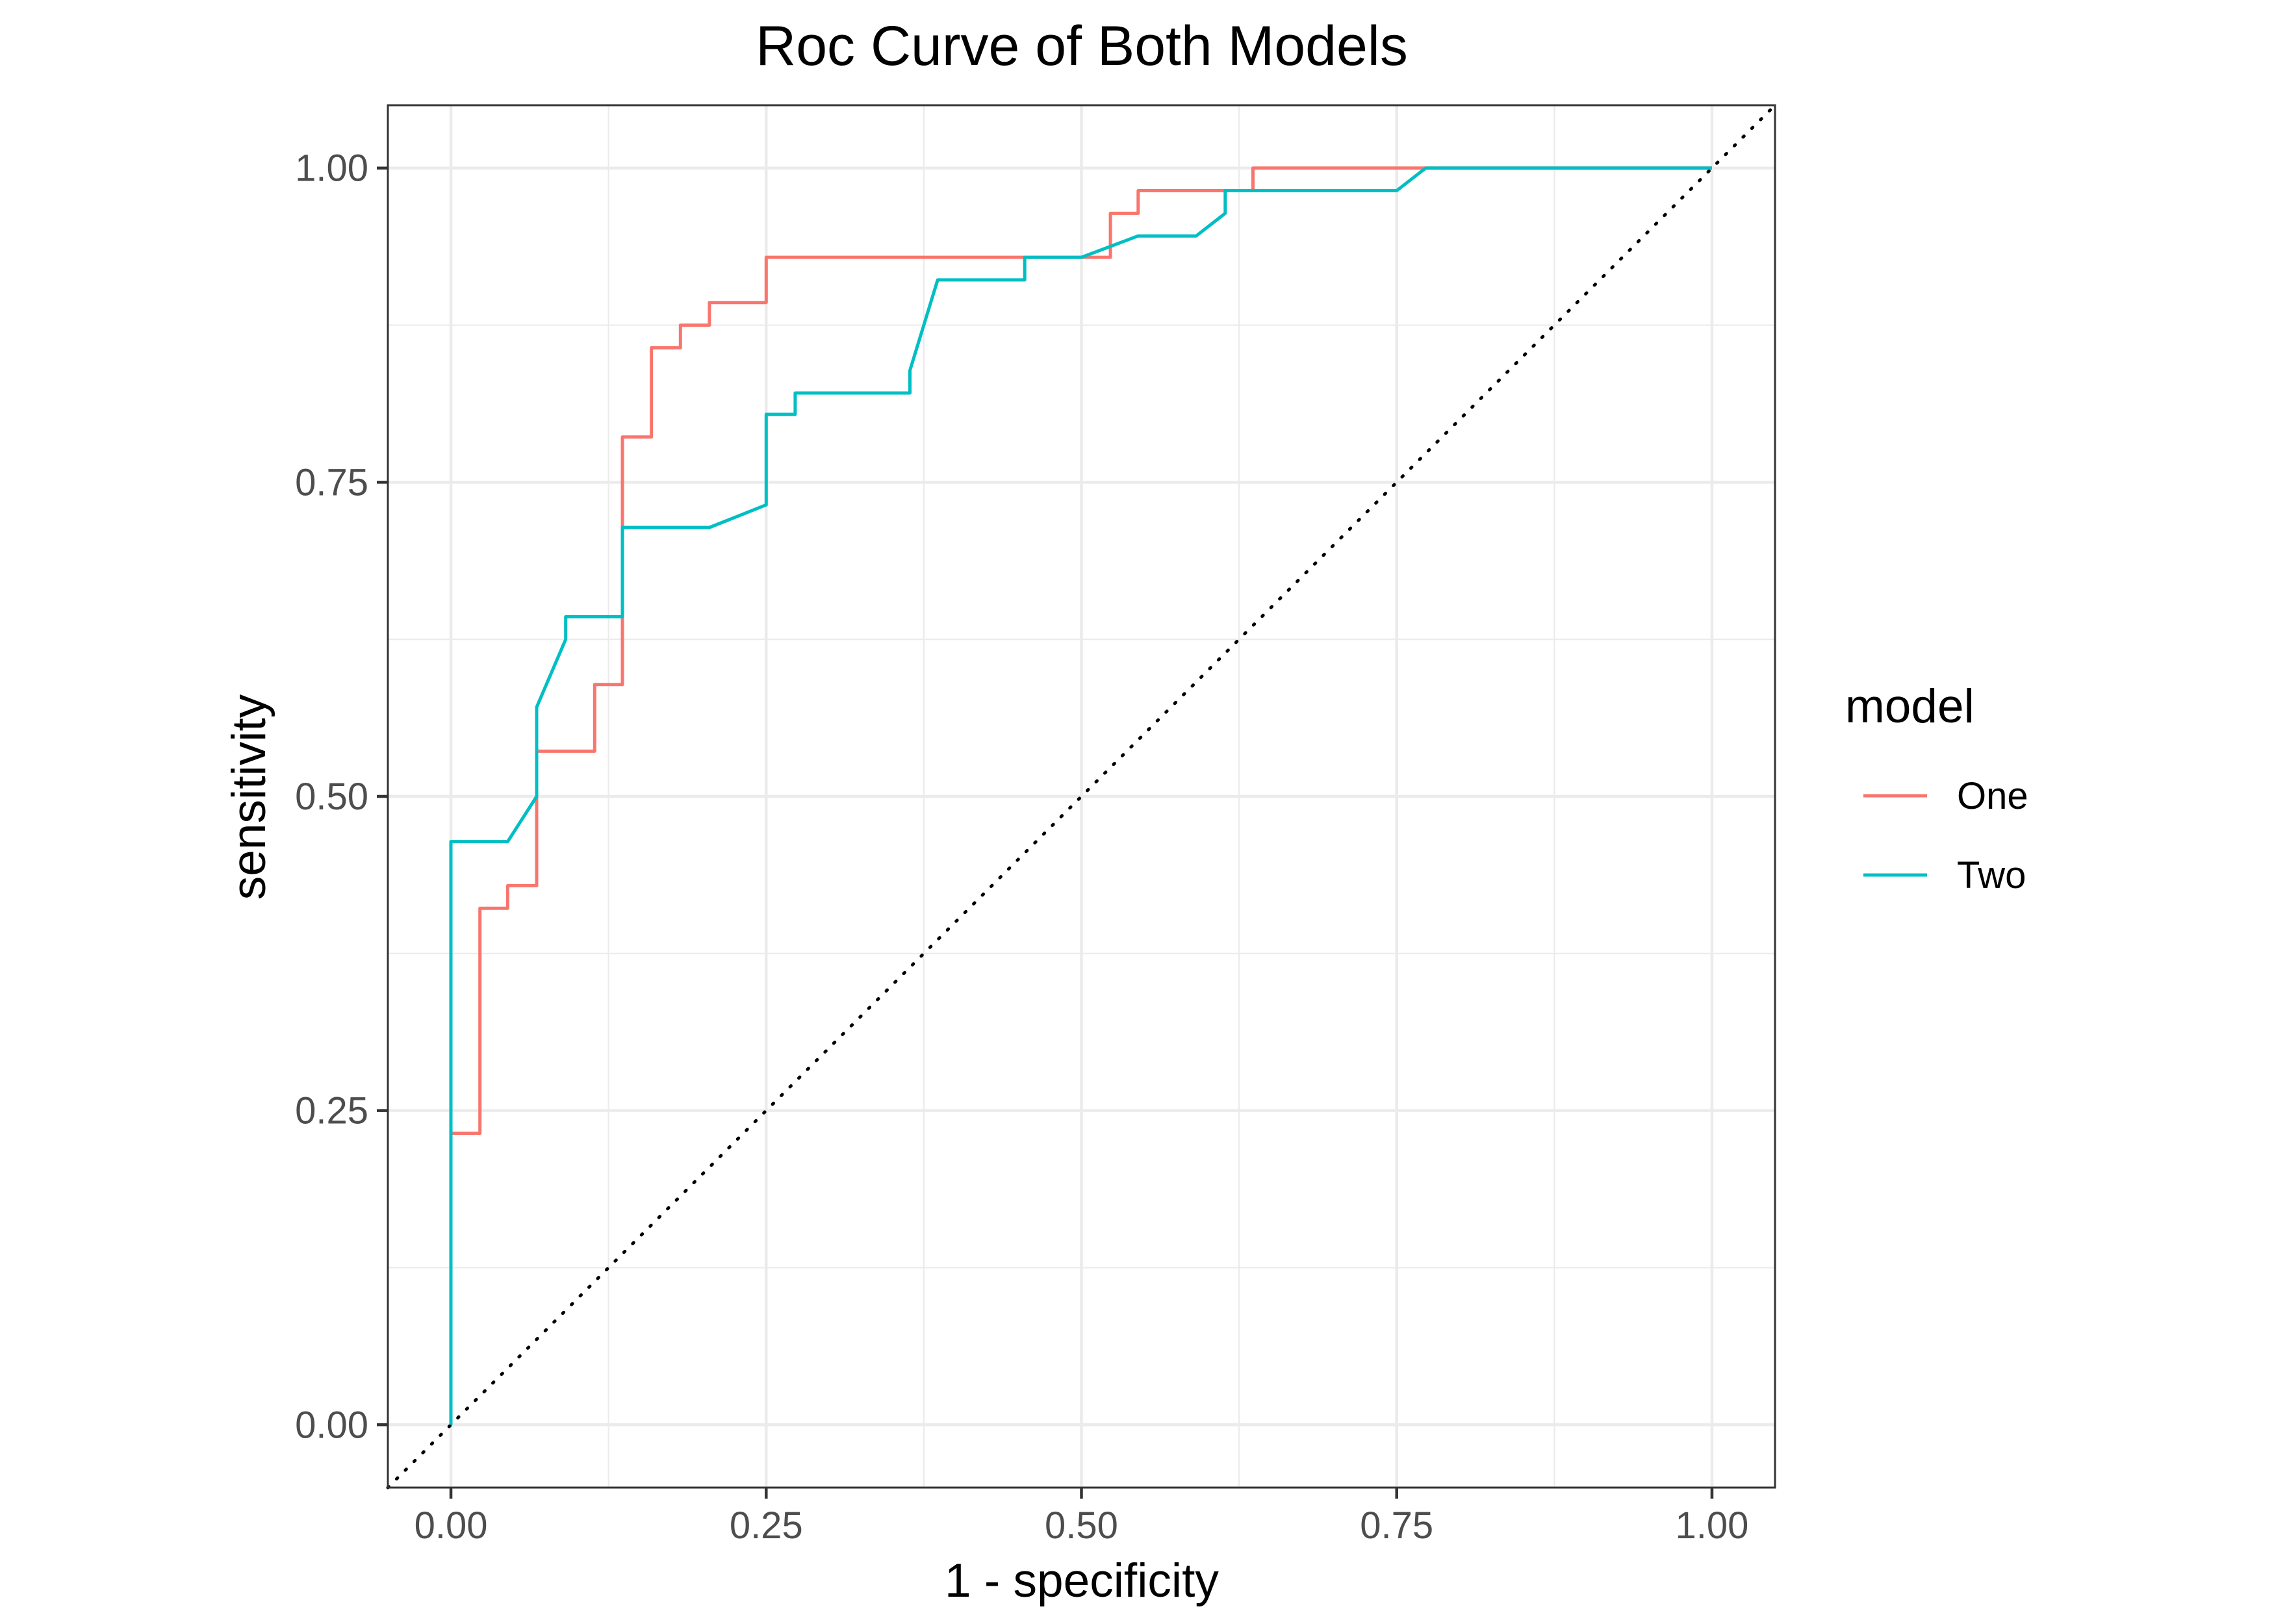 The image size is (2274, 1624). Describe the element at coordinates (1991, 875) in the screenshot. I see `legend-label-two: Two` at that location.